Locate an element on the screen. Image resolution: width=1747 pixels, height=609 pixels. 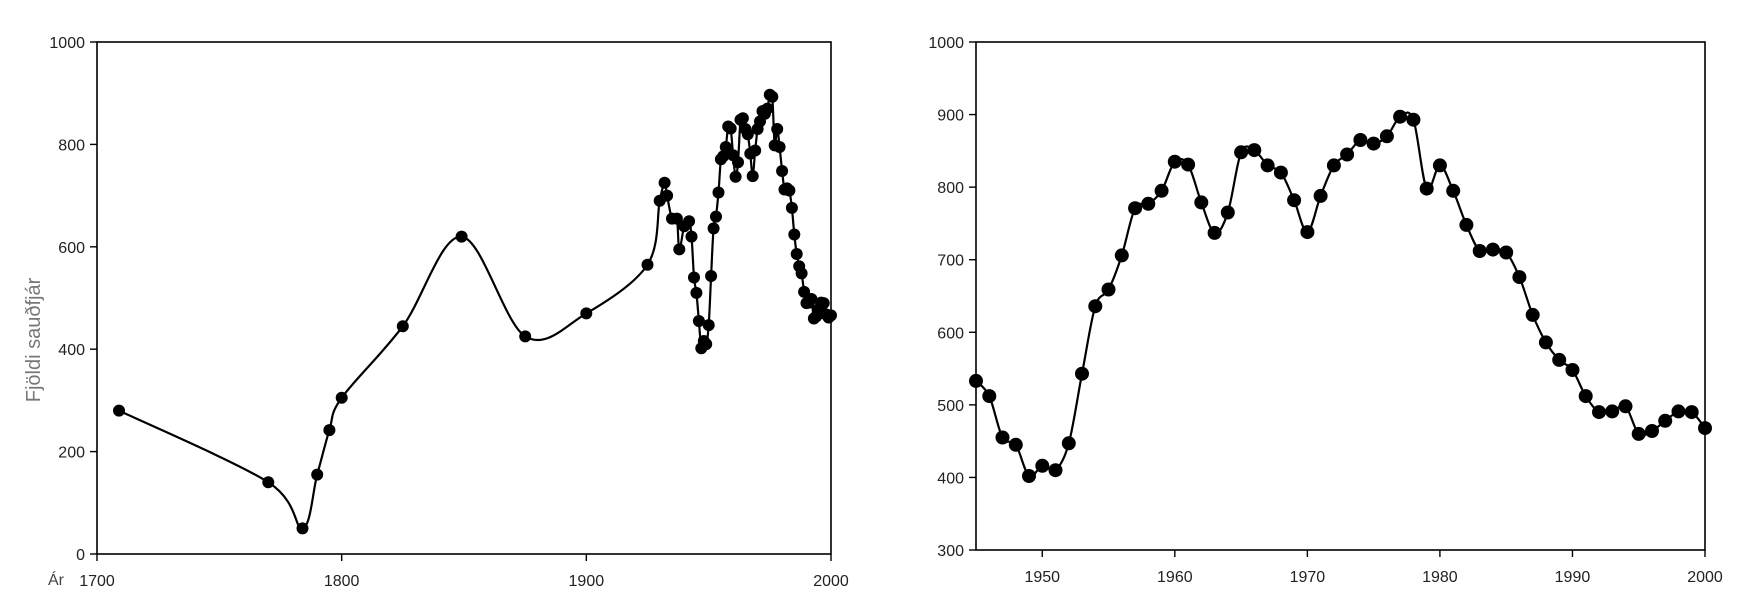
x-axis-left: 1700 1800 1900 2000 is located at coordinates (464, 572).